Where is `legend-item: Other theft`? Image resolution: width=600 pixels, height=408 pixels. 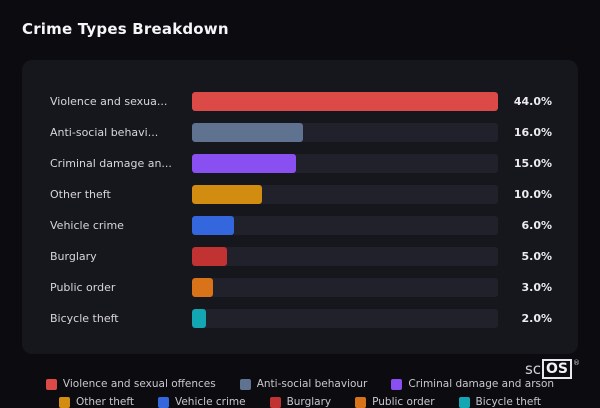
legend-item: Other theft is located at coordinates (96, 402).